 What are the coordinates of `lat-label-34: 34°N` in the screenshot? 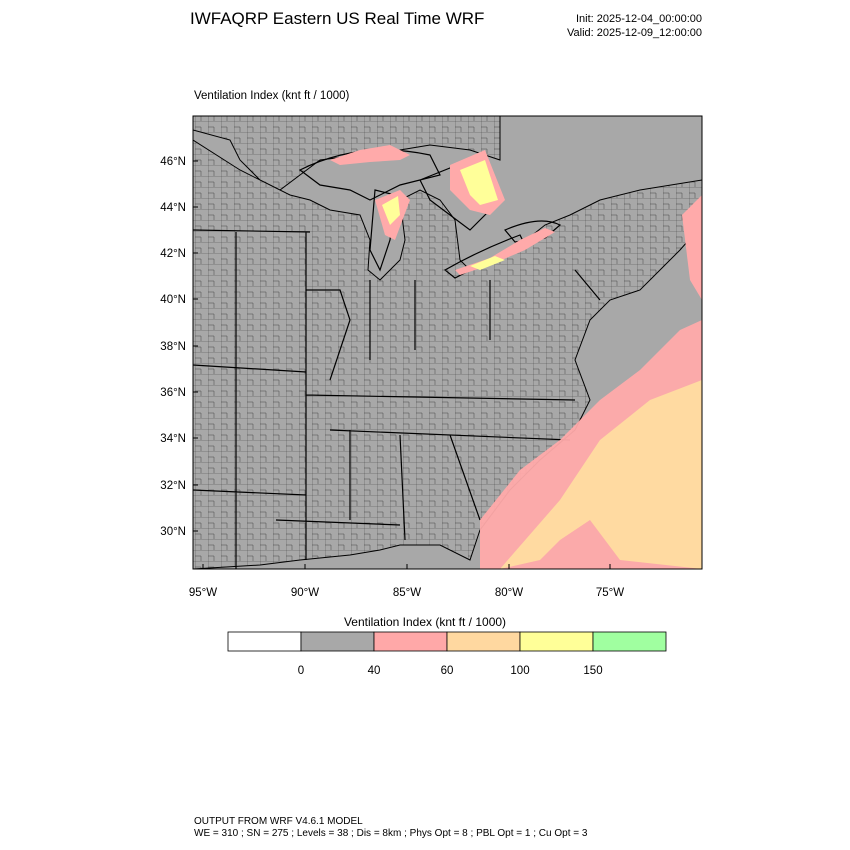 It's located at (173, 439).